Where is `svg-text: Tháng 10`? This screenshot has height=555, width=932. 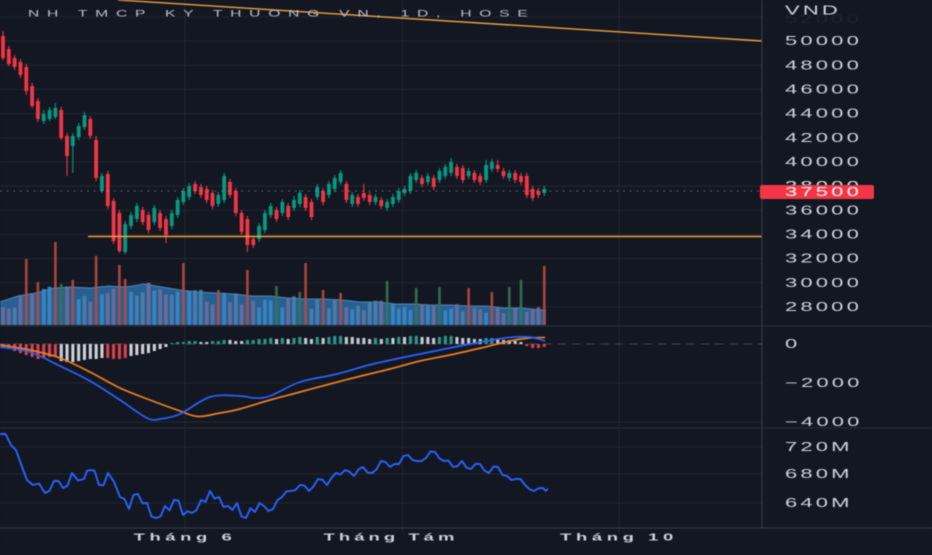 svg-text: Tháng 10 is located at coordinates (619, 538).